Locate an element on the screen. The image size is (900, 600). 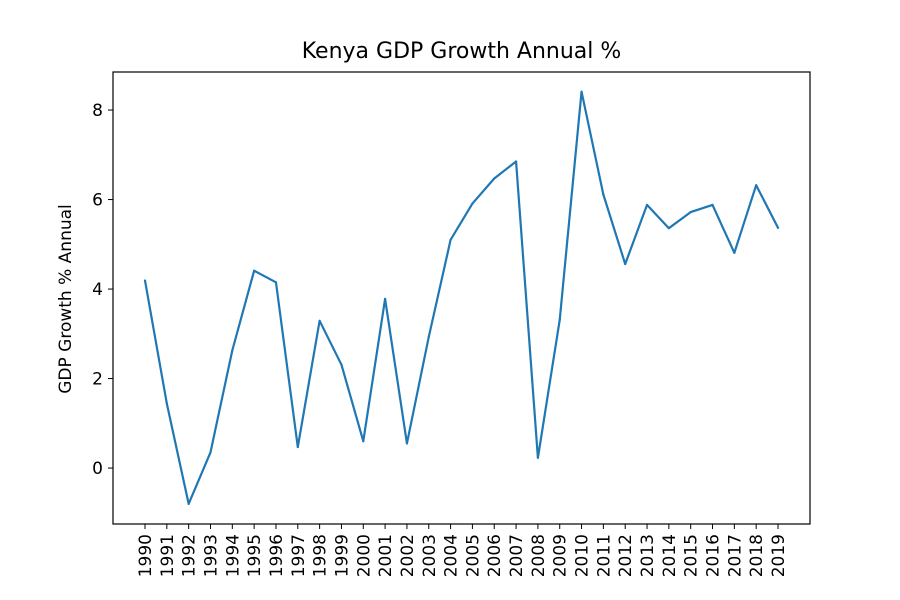
x-tick-label: 1997 is located at coordinates (299, 555).